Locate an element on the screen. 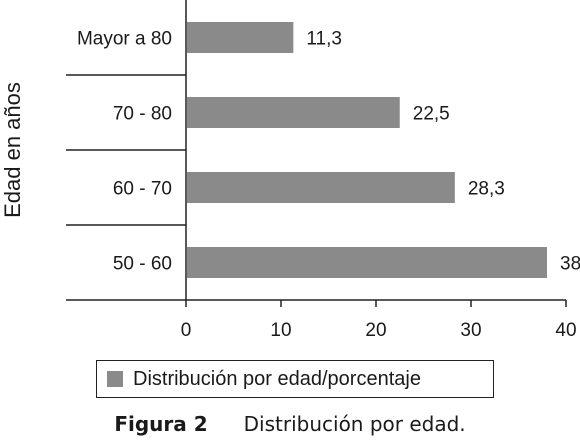 This screenshot has width=580, height=443. category-label: 70 - 80 is located at coordinates (142, 114).